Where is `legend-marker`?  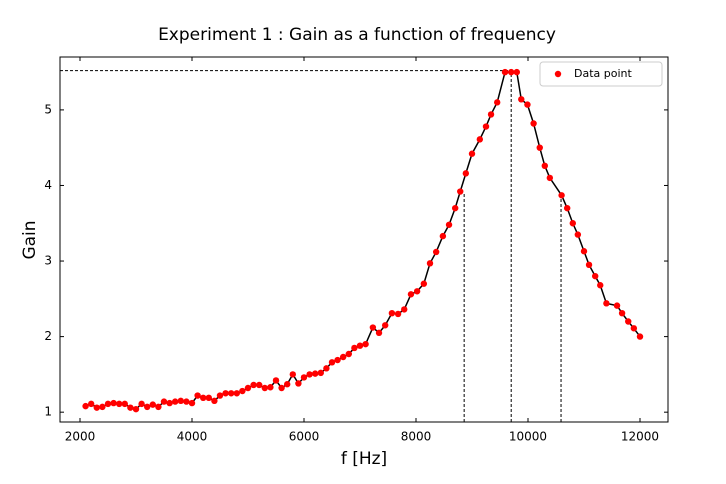 legend-marker is located at coordinates (558, 74).